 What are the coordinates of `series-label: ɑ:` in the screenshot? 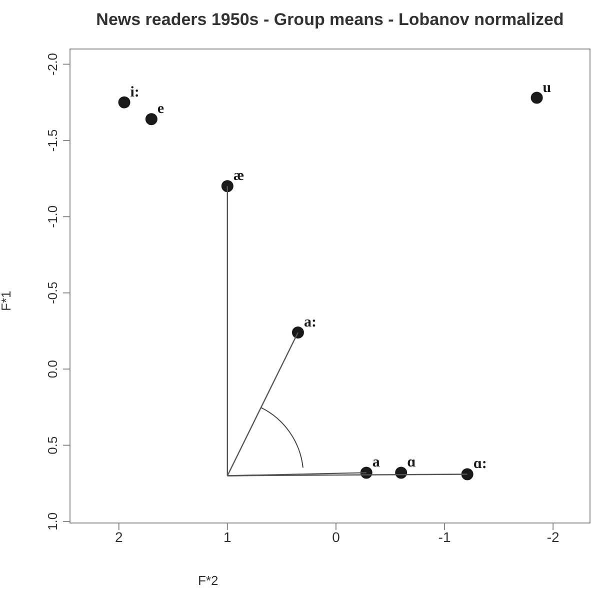 It's located at (480, 464).